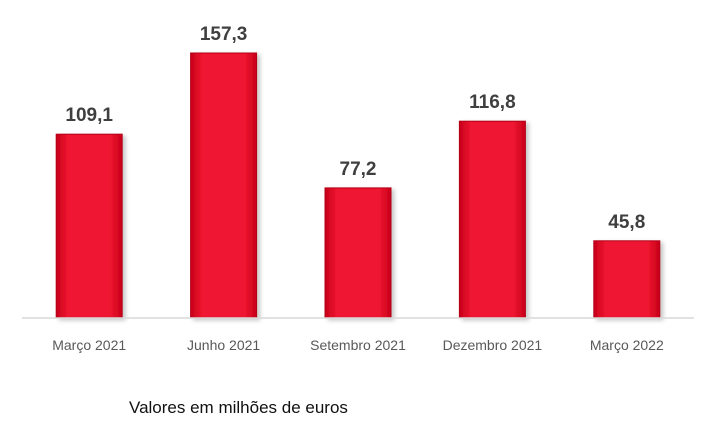  Describe the element at coordinates (224, 34) in the screenshot. I see `bar-value-label: 157,3` at that location.